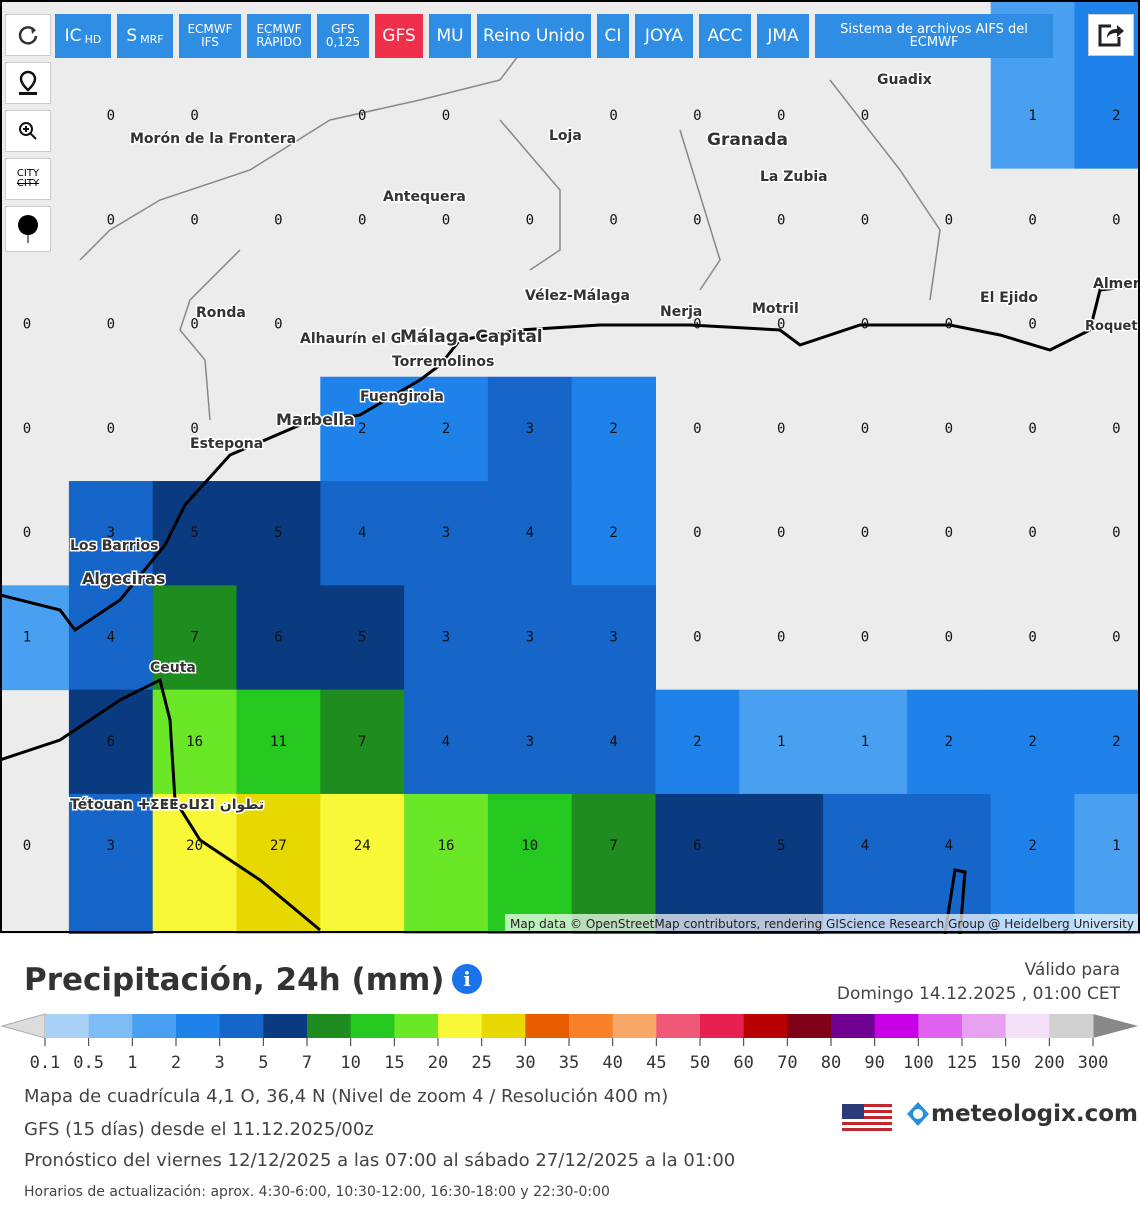 Image resolution: width=1140 pixels, height=1214 pixels. What do you see at coordinates (534, 36) in the screenshot?
I see `toolbar-button: Reino Unido` at bounding box center [534, 36].